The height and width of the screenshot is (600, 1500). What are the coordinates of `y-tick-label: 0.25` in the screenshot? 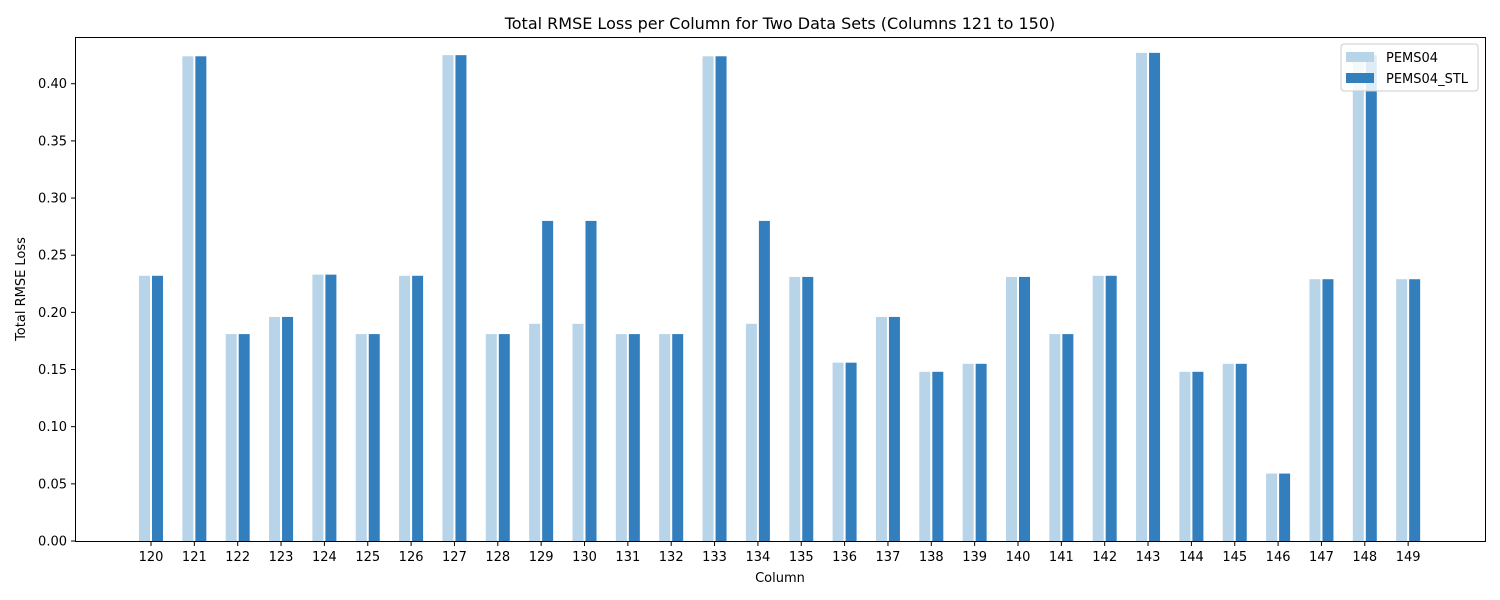 It's located at (52, 256).